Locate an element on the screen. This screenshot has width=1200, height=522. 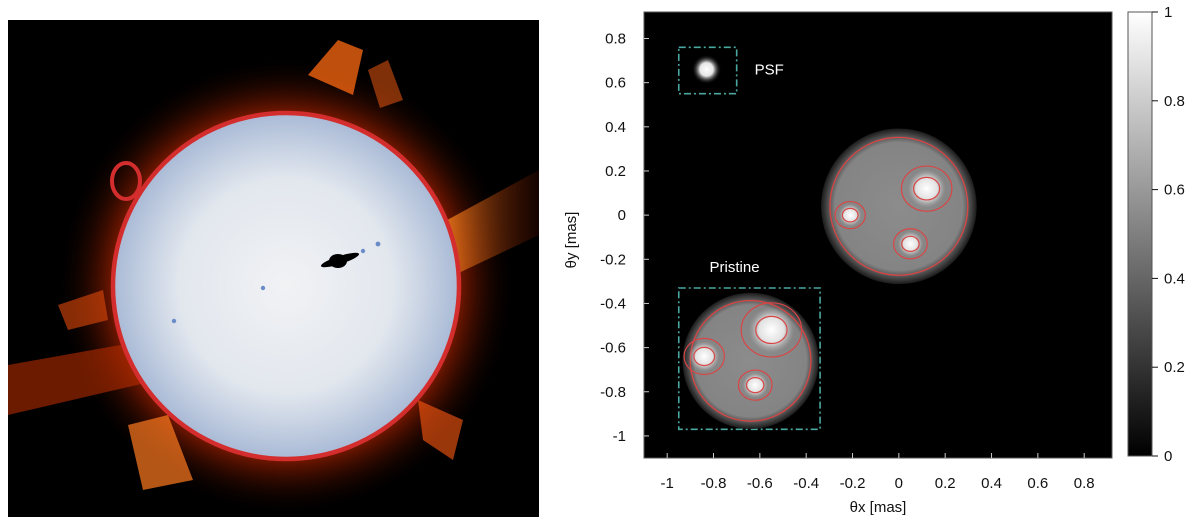
y-tick-label: -1 is located at coordinates (619, 436).